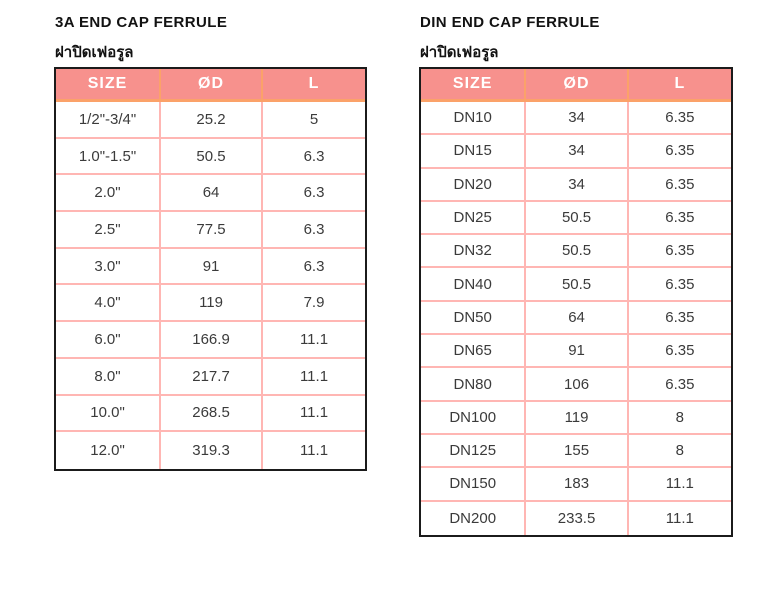 The width and height of the screenshot is (760, 590). What do you see at coordinates (474, 119) in the screenshot?
I see `table-cell: DN10` at bounding box center [474, 119].